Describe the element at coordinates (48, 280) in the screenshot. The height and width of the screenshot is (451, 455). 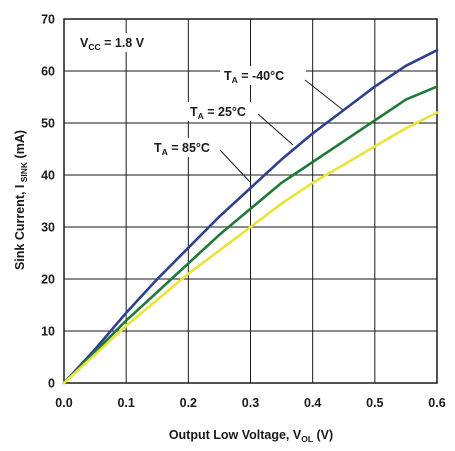
I see `y-tick-label: 20` at that location.